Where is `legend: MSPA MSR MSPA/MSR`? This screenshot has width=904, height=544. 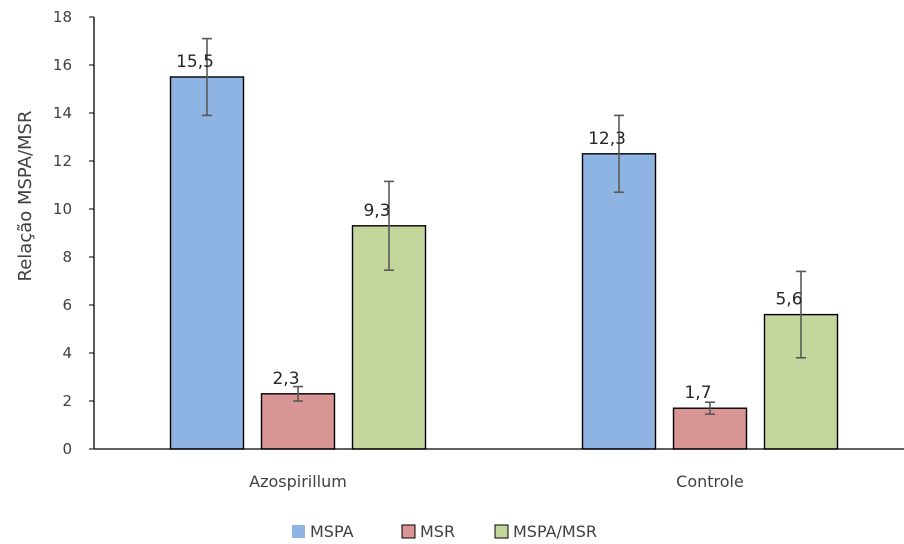
legend: MSPA MSR MSPA/MSR is located at coordinates (444, 531).